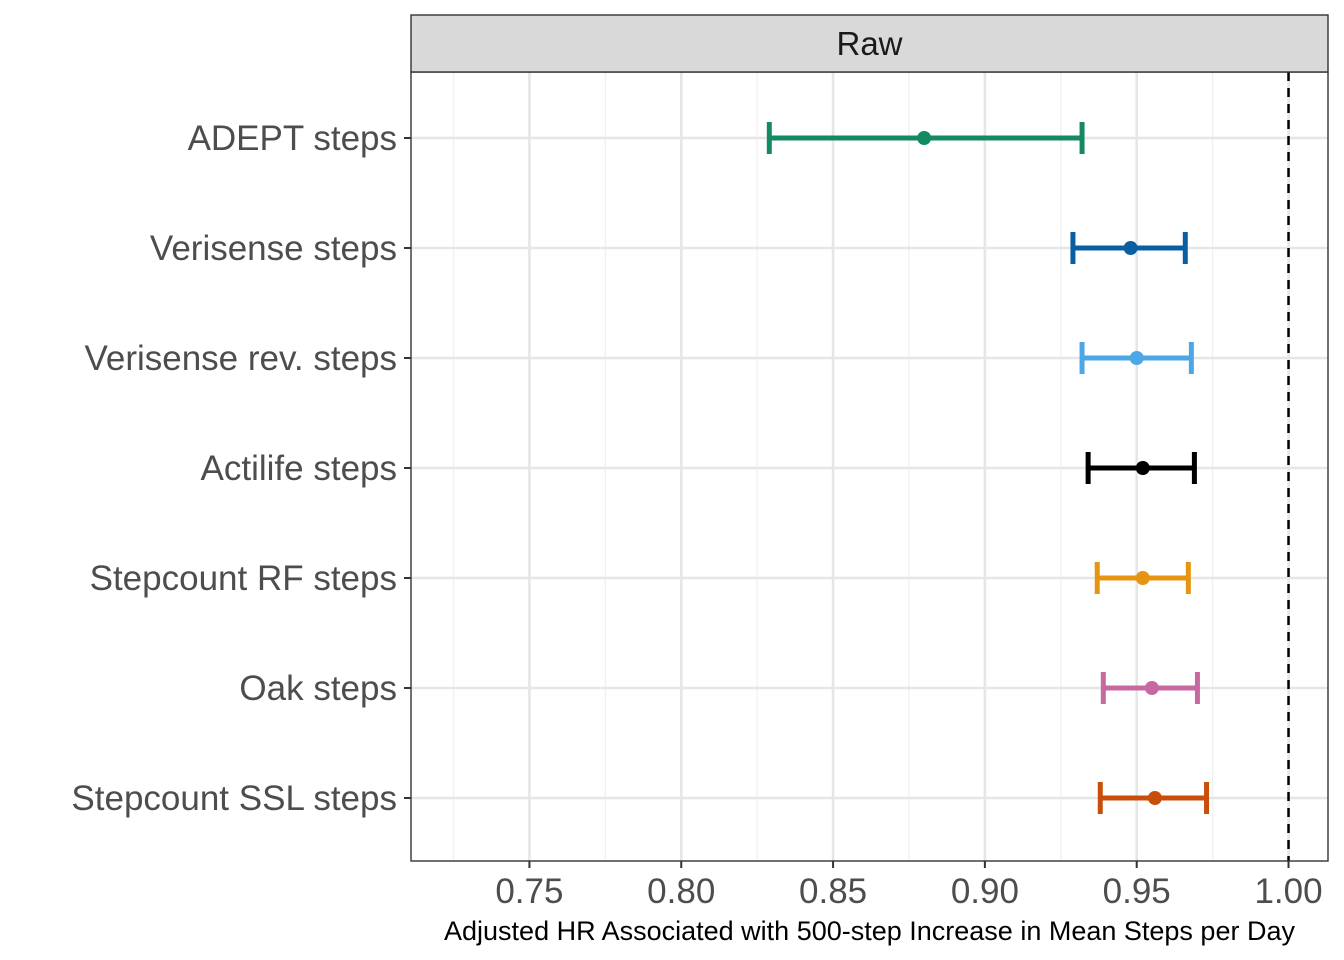  What do you see at coordinates (909, 886) in the screenshot?
I see `x-axis: 0.75 0.80 0.85 0.90 0.95 1.00` at bounding box center [909, 886].